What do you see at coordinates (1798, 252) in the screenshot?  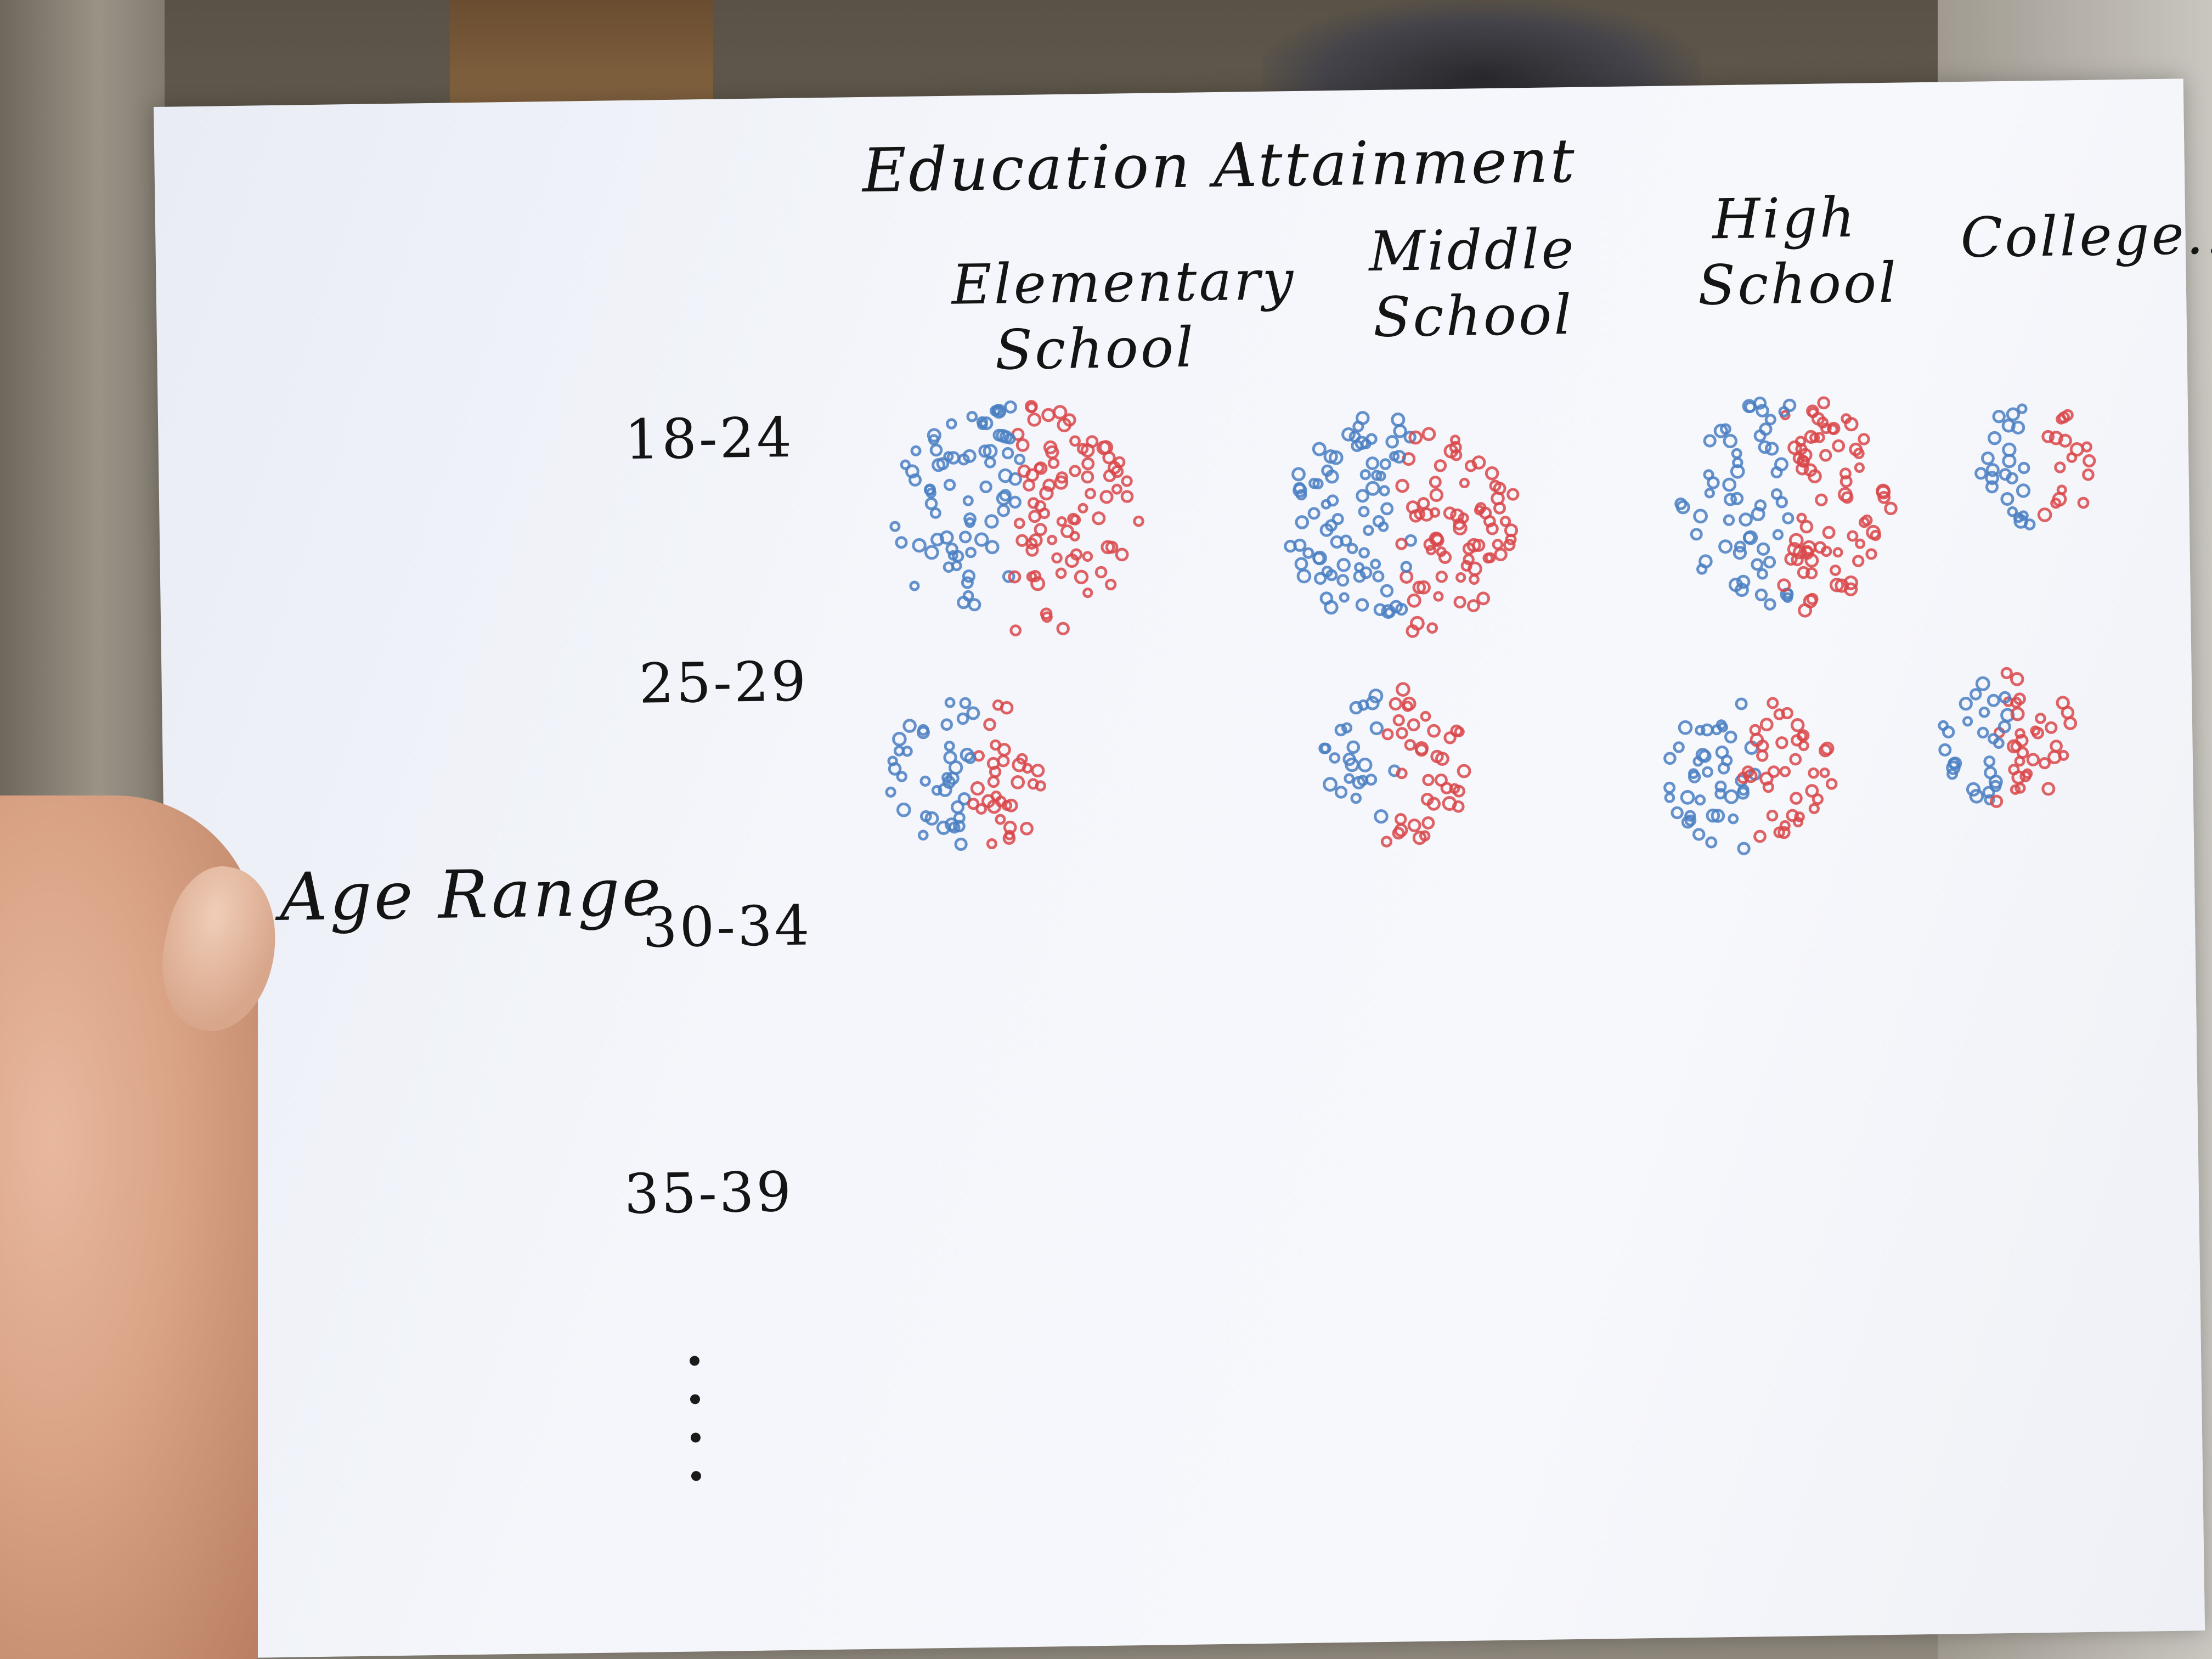 I see `column-header-high: High School` at bounding box center [1798, 252].